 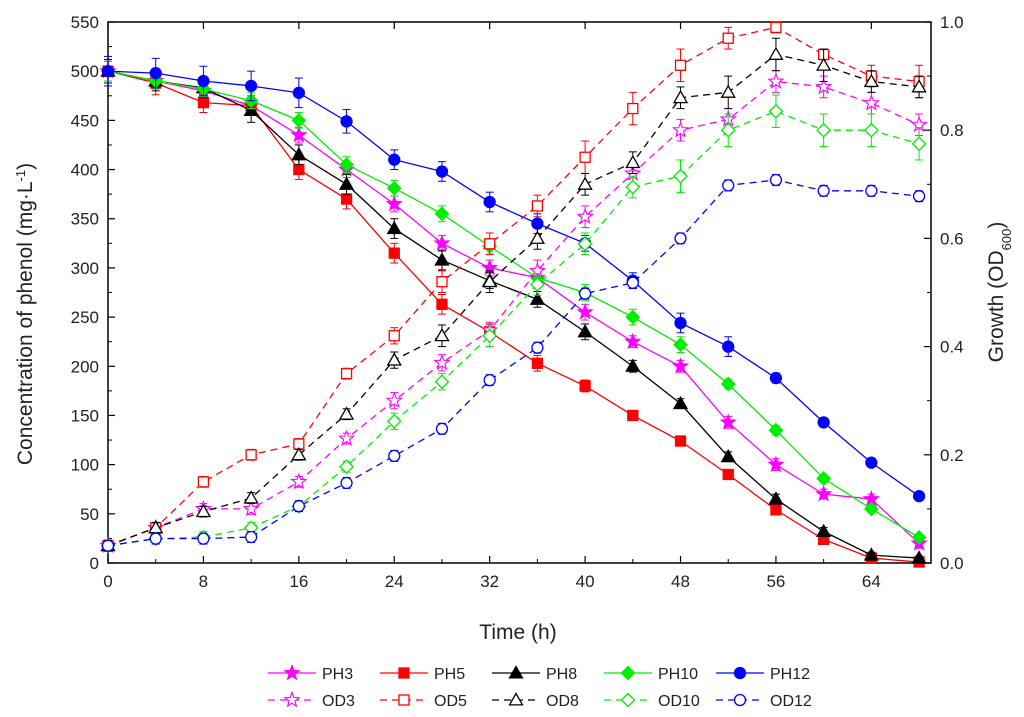 I want to click on legend-item-ph10: PH10, so click(x=651, y=674).